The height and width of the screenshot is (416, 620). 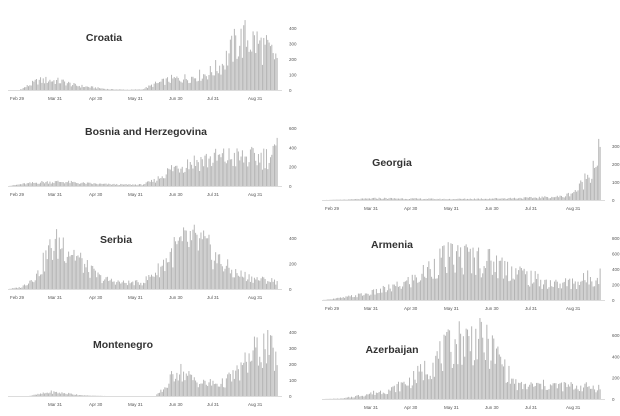 What do you see at coordinates (371, 407) in the screenshot?
I see `x-tick-label: Mar 31` at bounding box center [371, 407].